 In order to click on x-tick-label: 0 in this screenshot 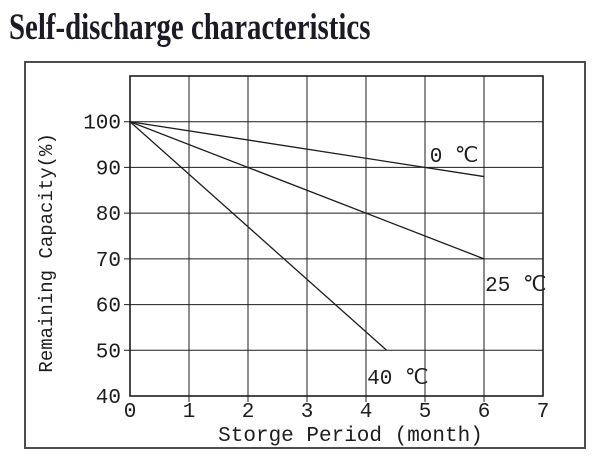, I will do `click(130, 412)`.